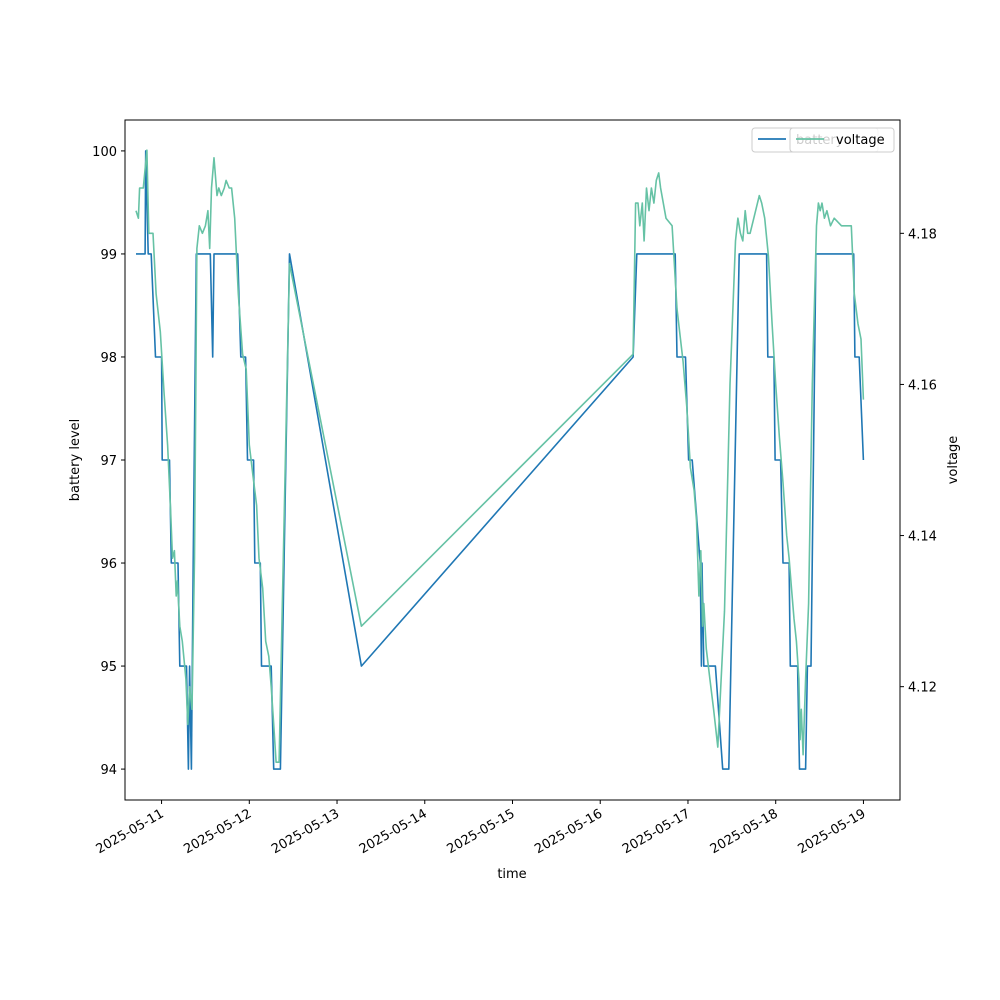  I want to click on legend-voltage: voltage, so click(842, 140).